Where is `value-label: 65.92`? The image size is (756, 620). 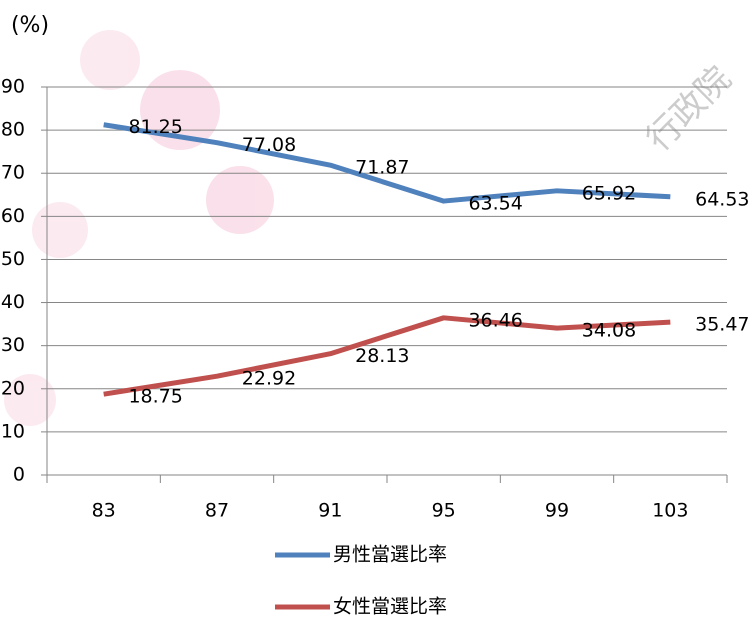
value-label: 65.92 is located at coordinates (609, 193).